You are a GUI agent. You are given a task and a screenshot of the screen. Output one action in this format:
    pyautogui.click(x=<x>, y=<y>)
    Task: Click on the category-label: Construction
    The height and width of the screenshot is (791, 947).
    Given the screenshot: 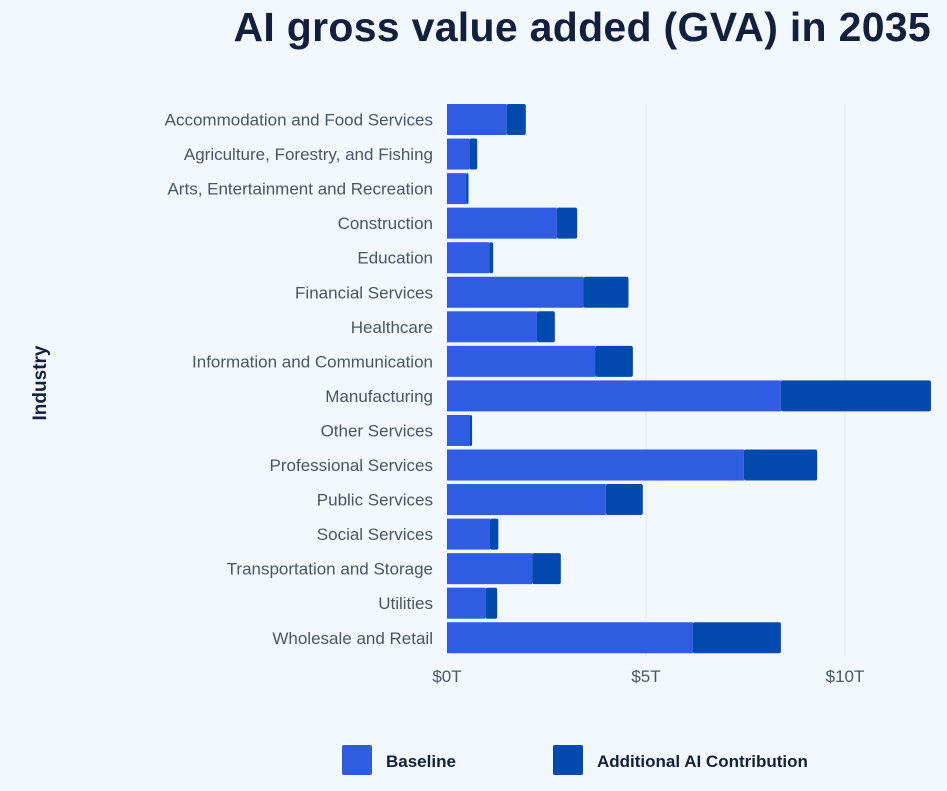 What is the action you would take?
    pyautogui.click(x=385, y=223)
    